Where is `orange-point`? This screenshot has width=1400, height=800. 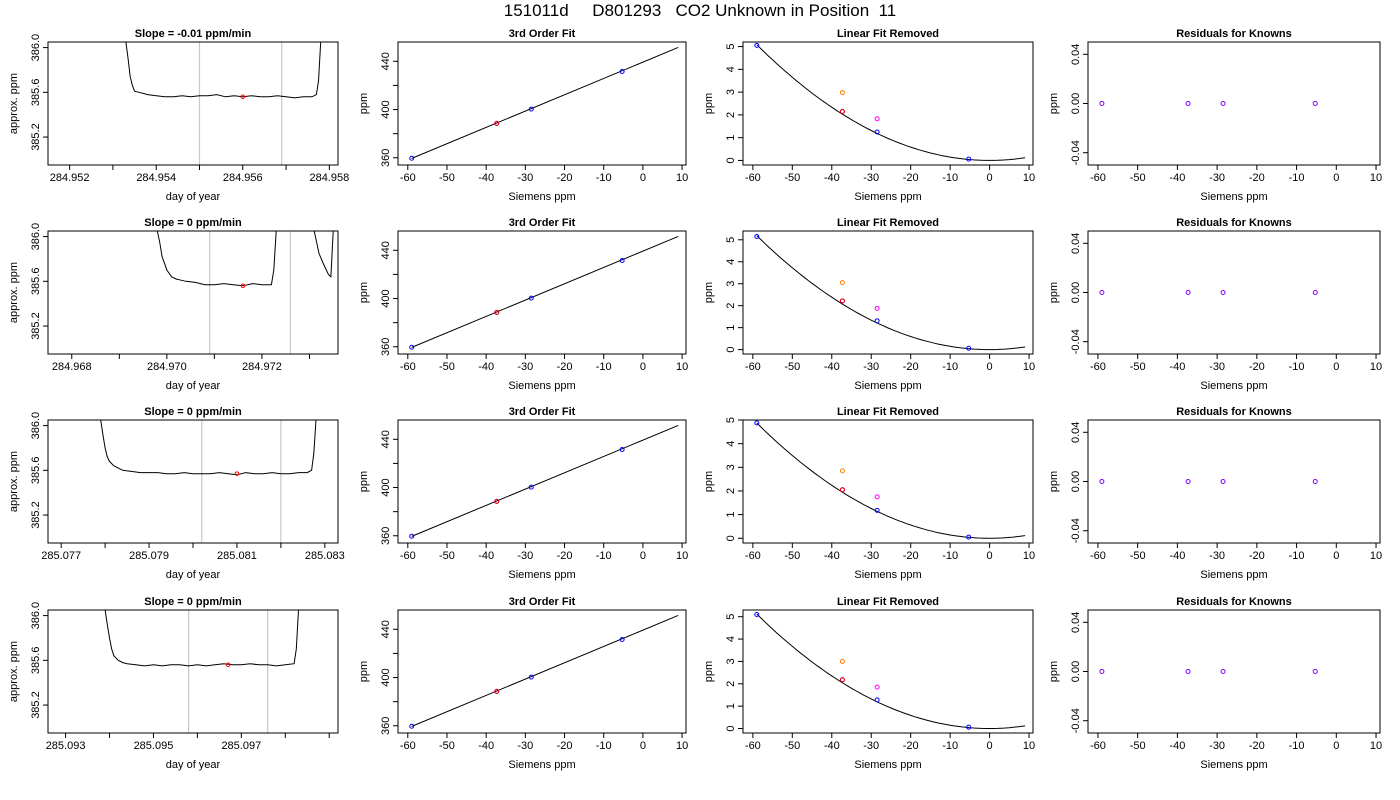
orange-point is located at coordinates (842, 471).